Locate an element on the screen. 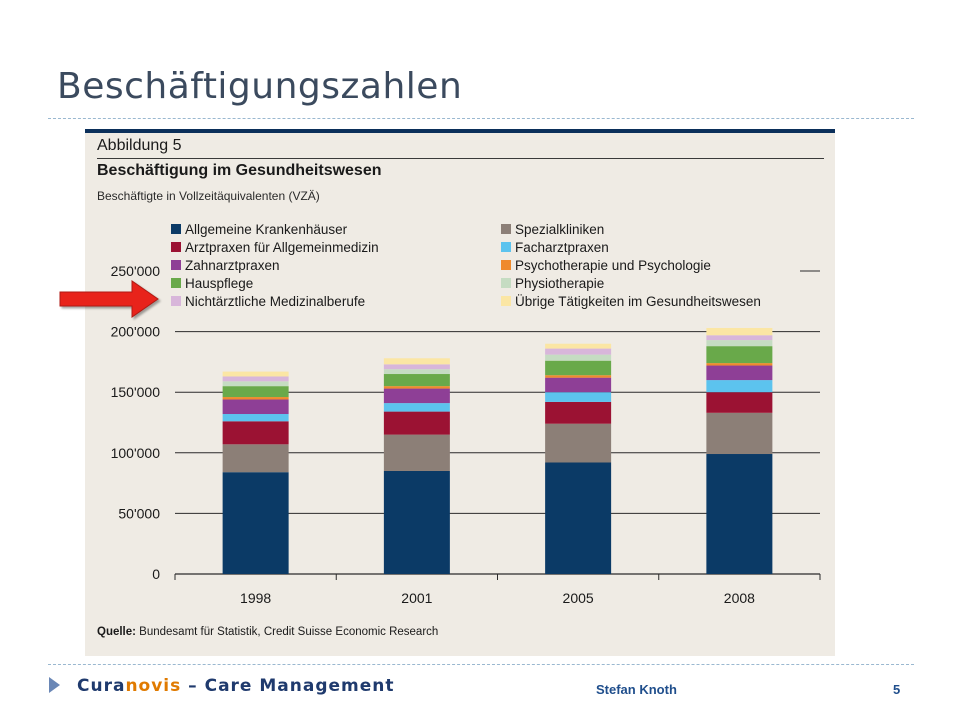 The height and width of the screenshot is (720, 960). legend-label: Psychotherapie und Psychologie is located at coordinates (613, 265).